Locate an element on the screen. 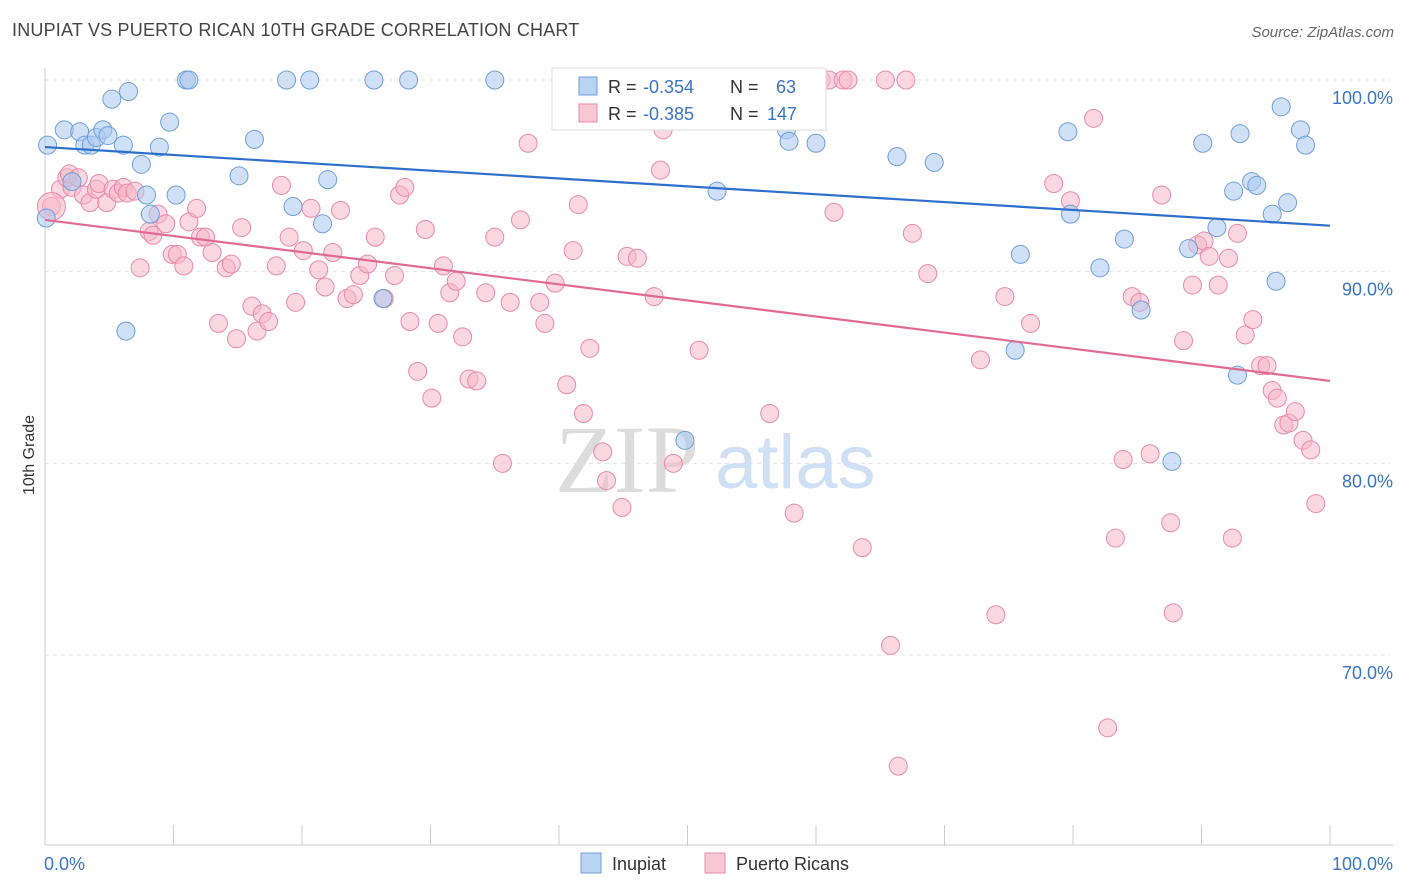 Image resolution: width=1406 pixels, height=892 pixels. y-tick-label: 80.0% is located at coordinates (1367, 481).